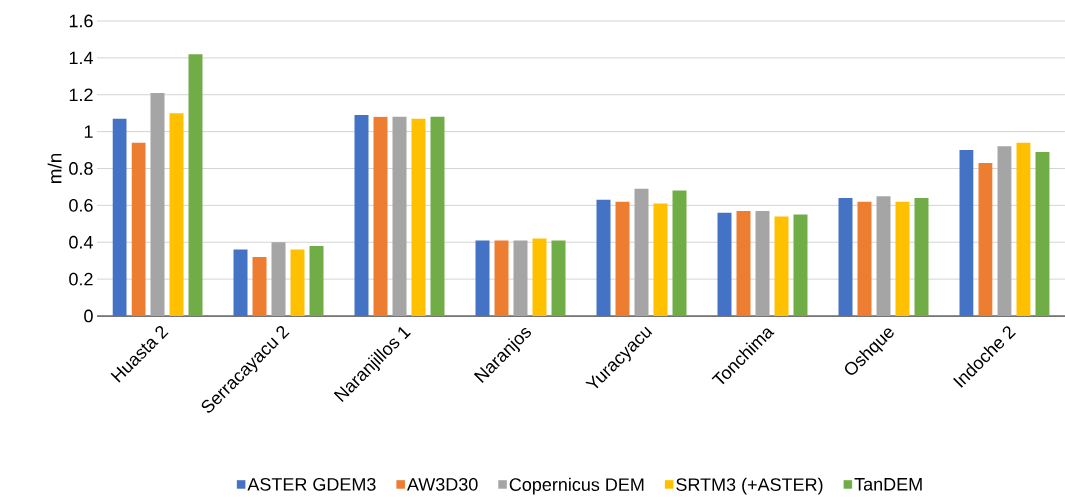 Image resolution: width=1065 pixels, height=497 pixels. Describe the element at coordinates (81, 95) in the screenshot. I see `y-tick-label: 1.2` at that location.